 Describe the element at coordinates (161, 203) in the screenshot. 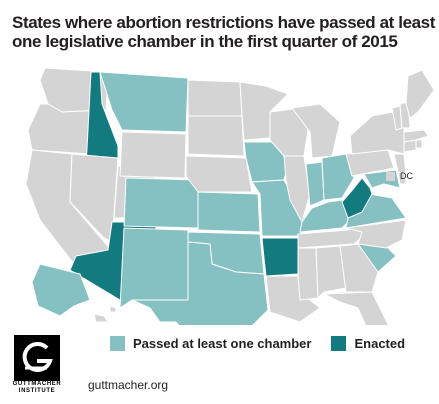

I see `state-co` at that location.